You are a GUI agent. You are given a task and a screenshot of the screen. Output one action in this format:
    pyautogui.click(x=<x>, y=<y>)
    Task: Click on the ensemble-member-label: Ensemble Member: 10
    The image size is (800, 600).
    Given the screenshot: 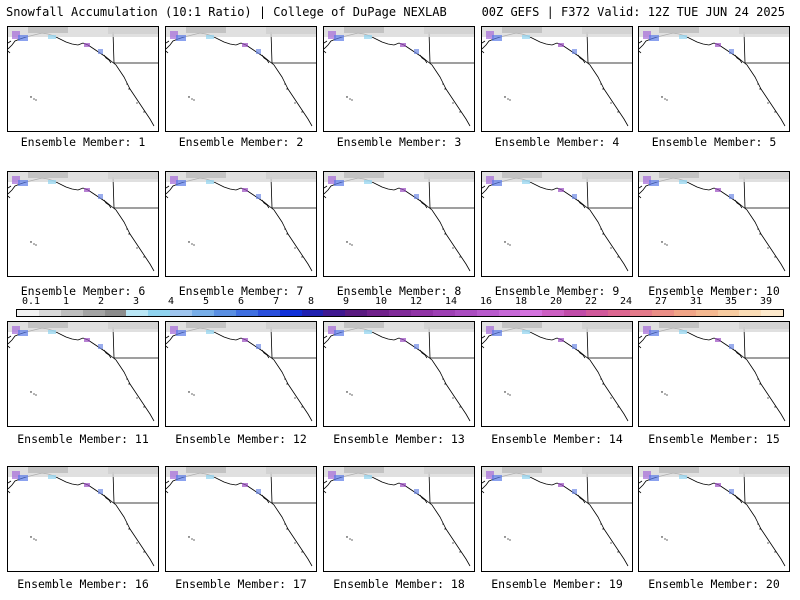 What is the action you would take?
    pyautogui.click(x=714, y=291)
    